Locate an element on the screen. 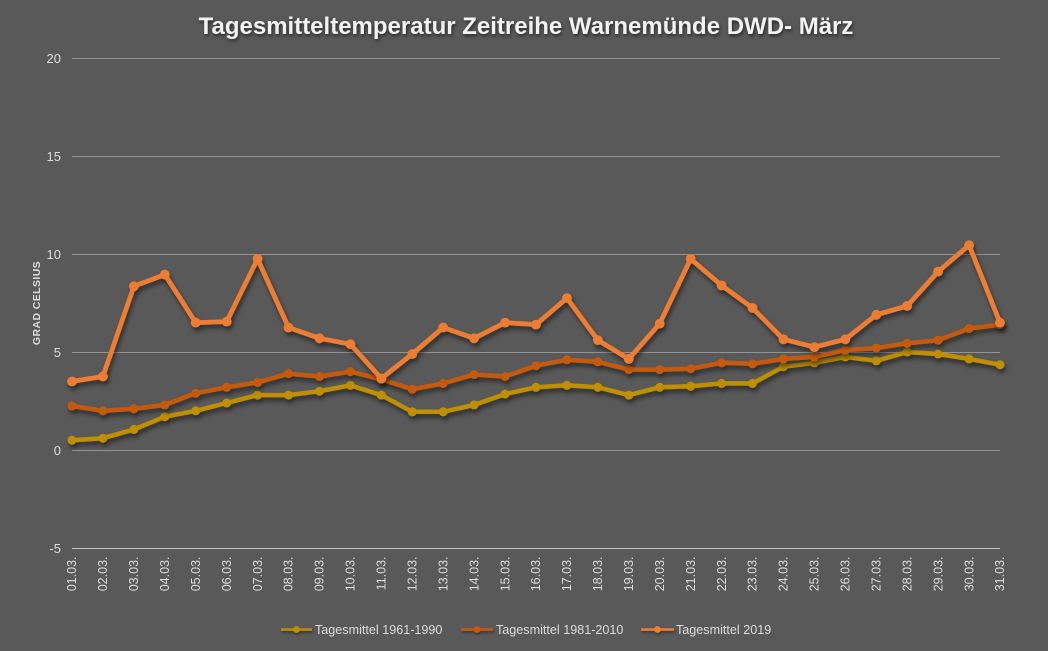 The width and height of the screenshot is (1048, 651). svg-text: 15 is located at coordinates (54, 156).